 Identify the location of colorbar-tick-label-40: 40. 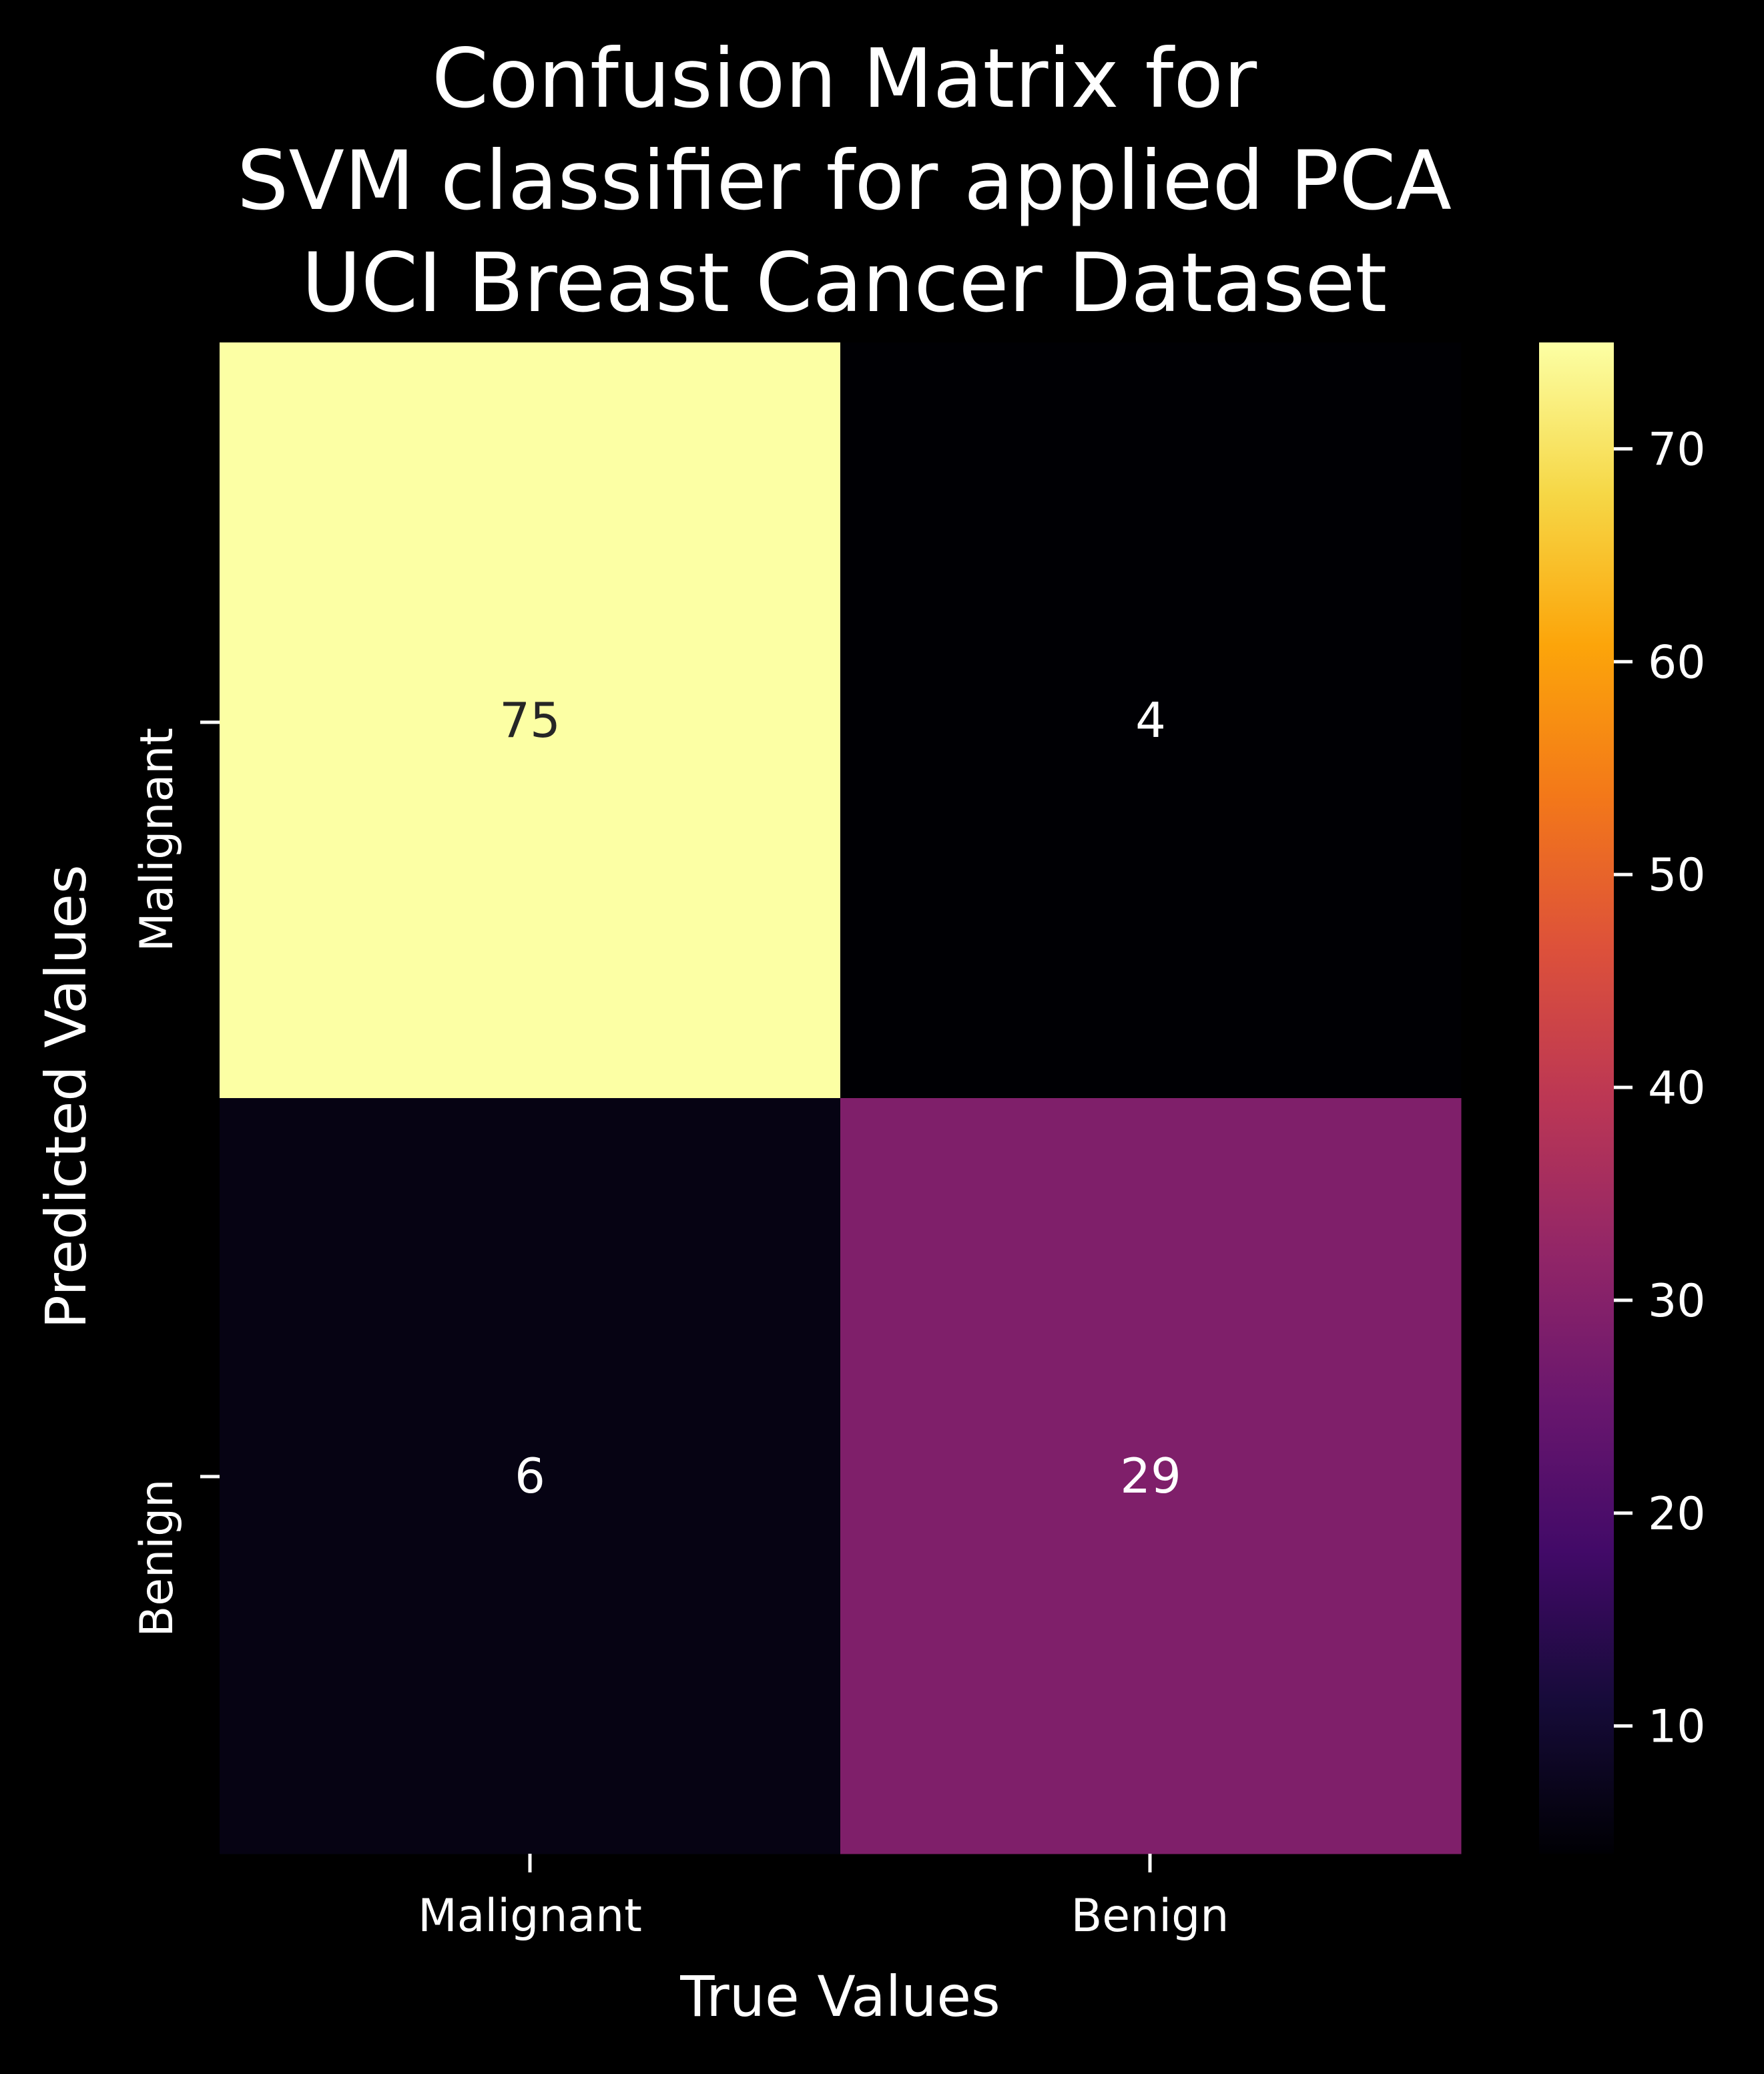
(1677, 1088).